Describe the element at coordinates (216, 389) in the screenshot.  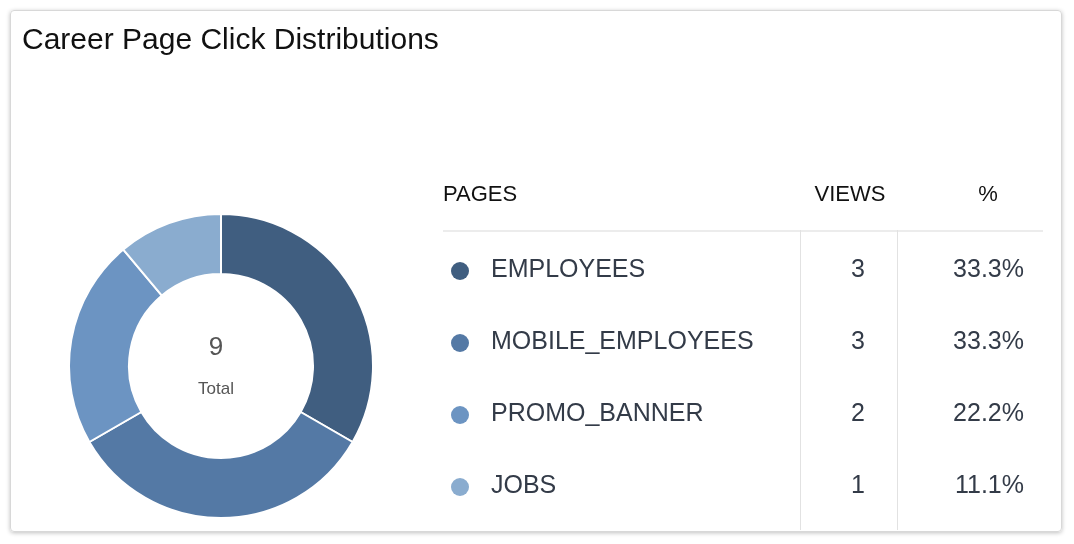
I see `text: Total` at that location.